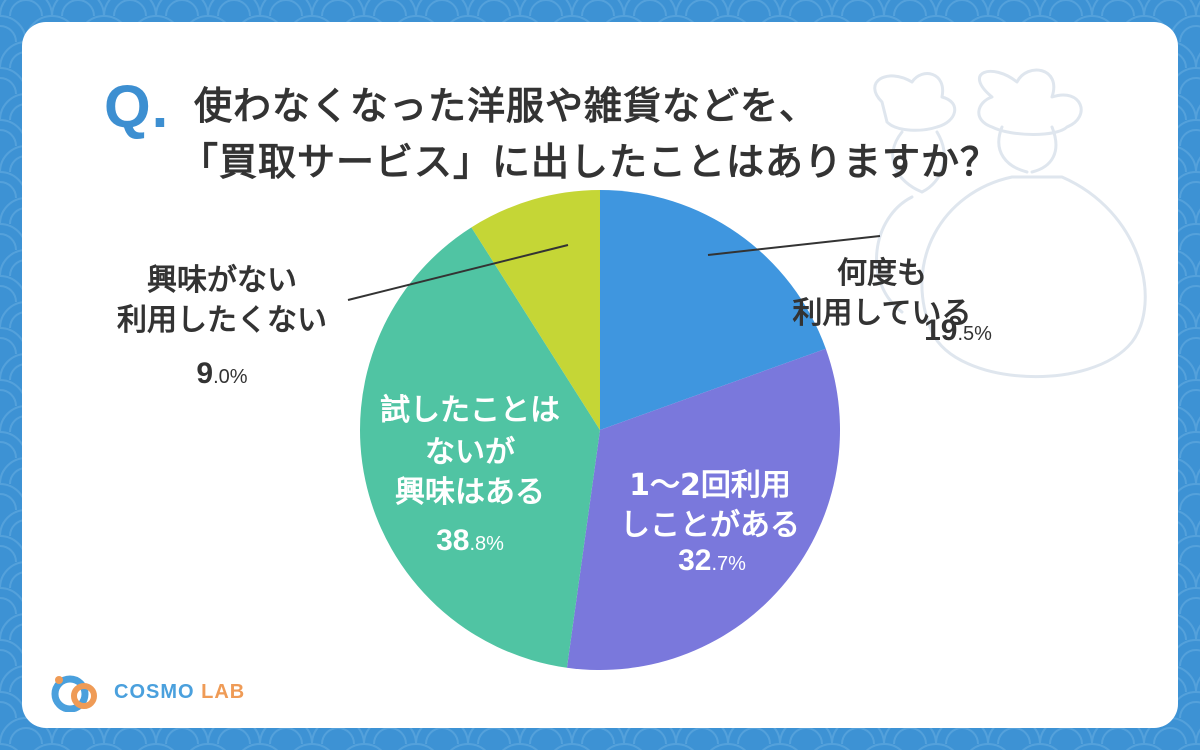  I want to click on bag-illustration-icon, so click(1010, 223).